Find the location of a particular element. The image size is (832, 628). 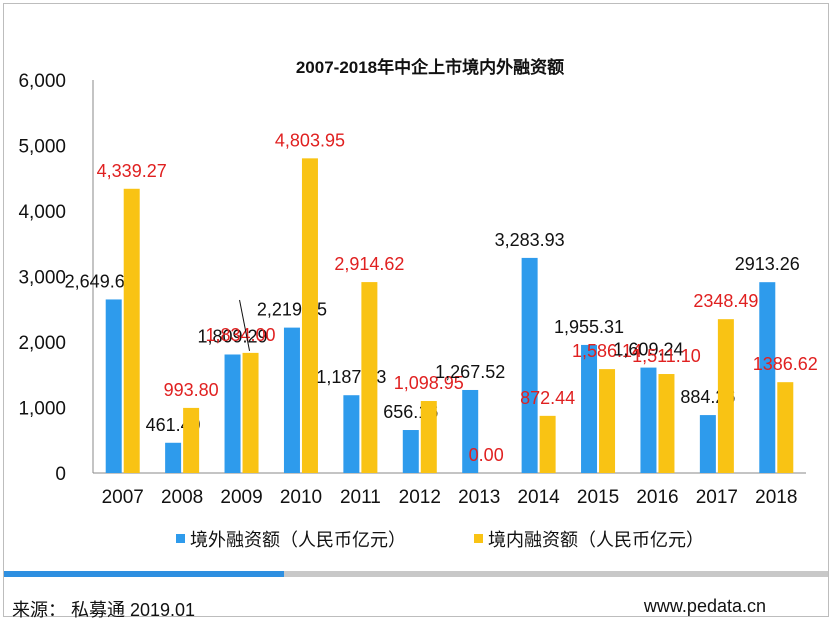

x-tick-label: 2016 is located at coordinates (657, 497).